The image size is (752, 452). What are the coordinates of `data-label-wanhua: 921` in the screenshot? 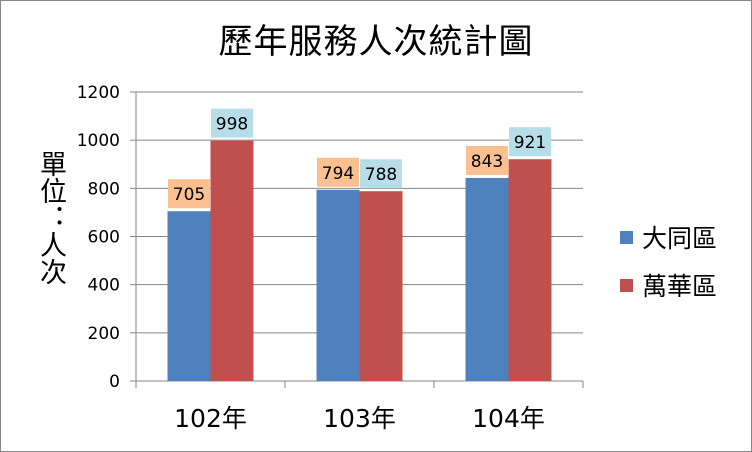 It's located at (530, 143).